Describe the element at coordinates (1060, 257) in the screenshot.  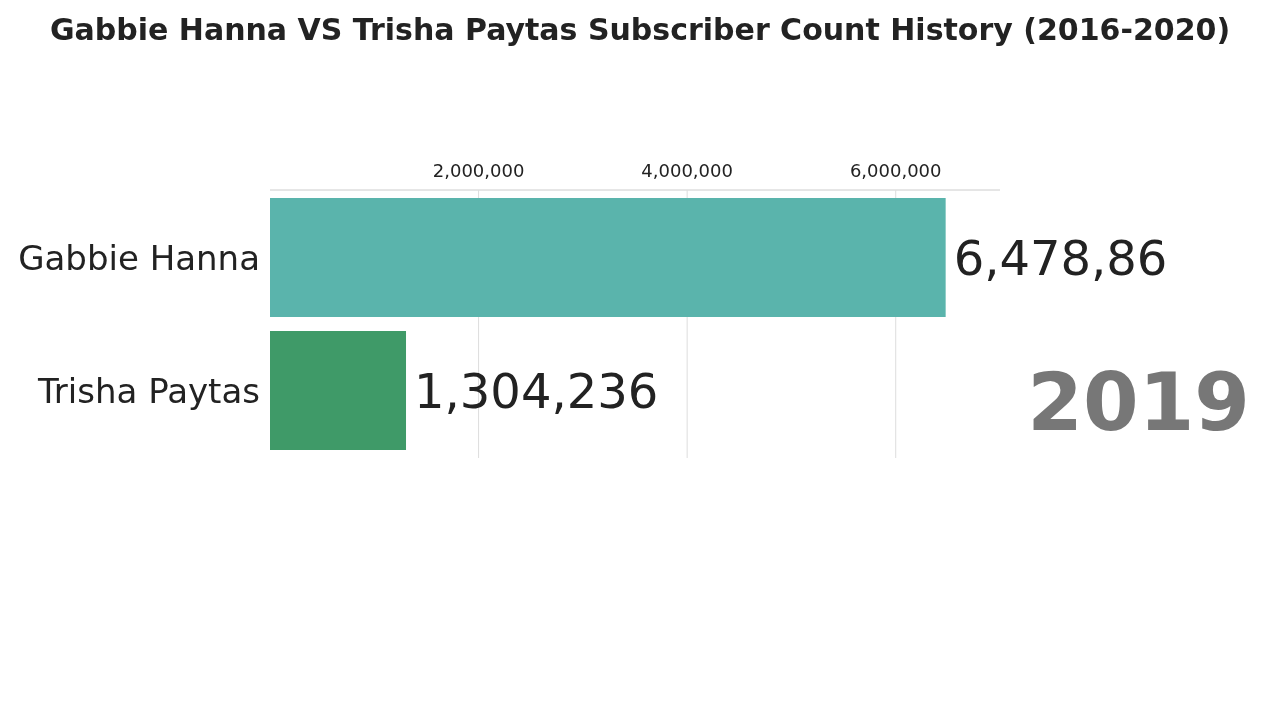
I see `data-label: 6,478,86` at that location.